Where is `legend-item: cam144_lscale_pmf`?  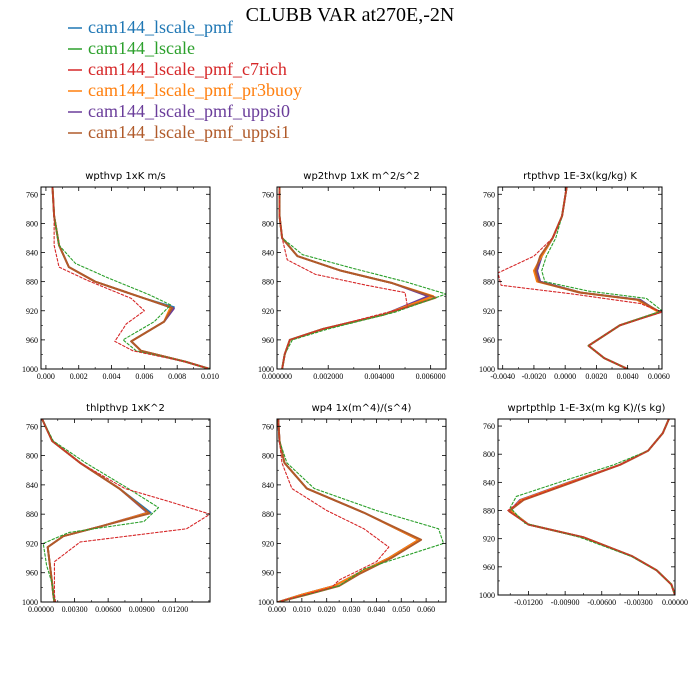 legend-item: cam144_lscale_pmf is located at coordinates (150, 27).